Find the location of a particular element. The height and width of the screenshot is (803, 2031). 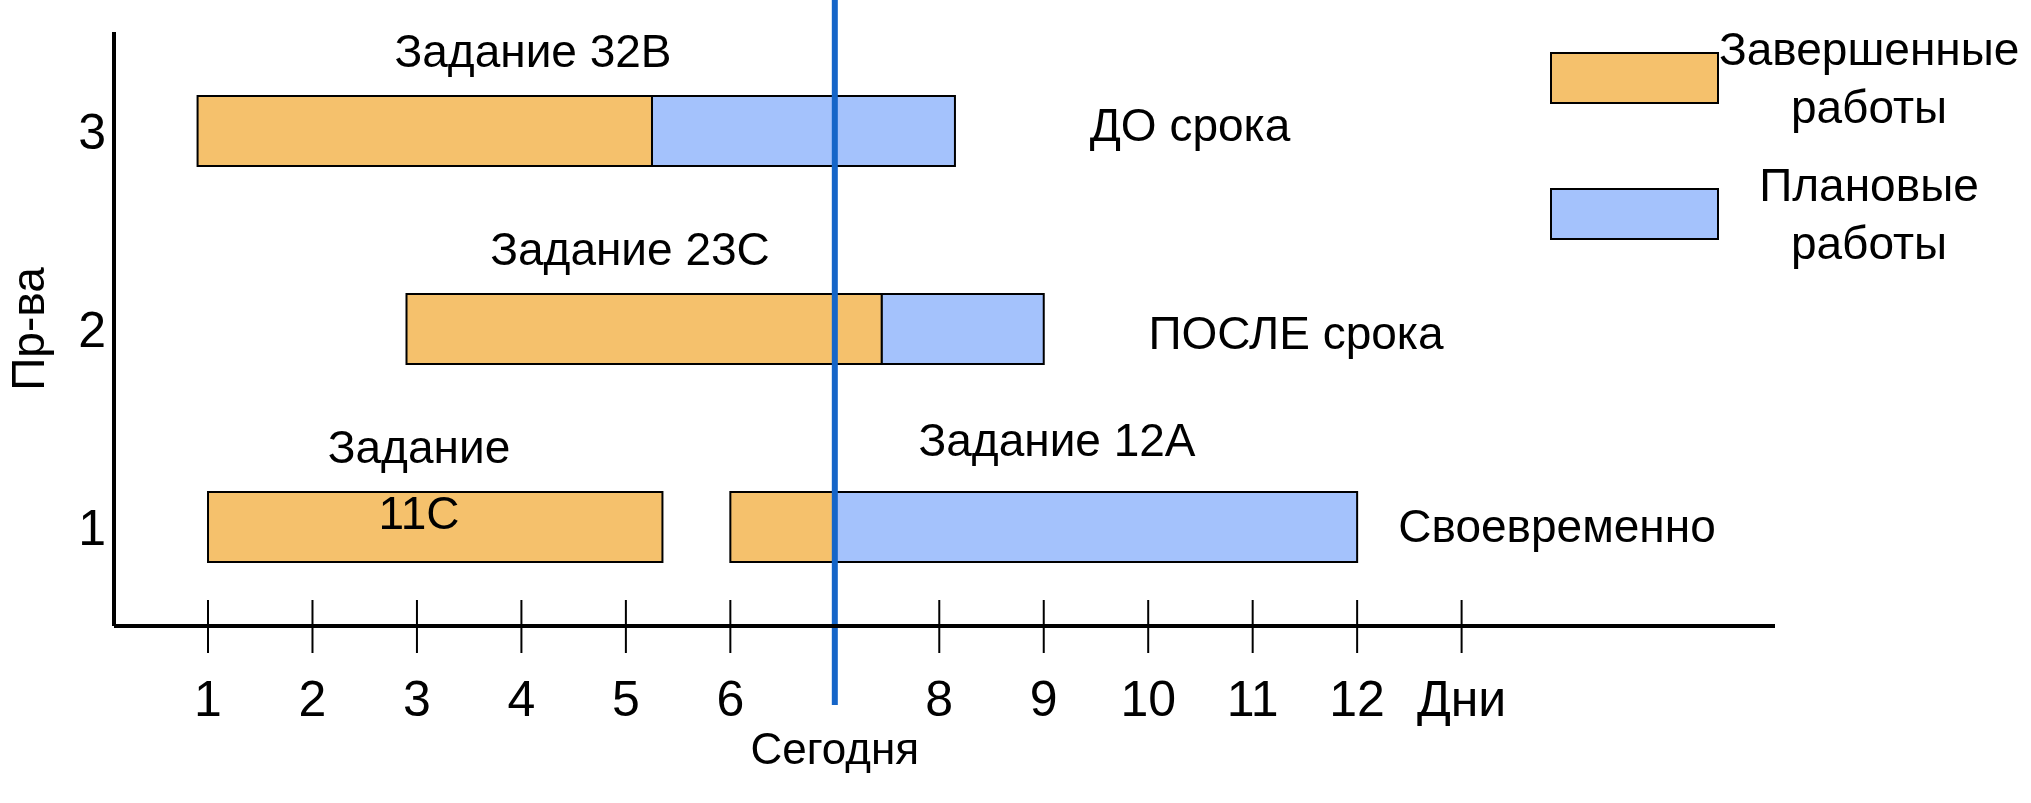

y-axis-title: Пр-ва is located at coordinates (28, 328).